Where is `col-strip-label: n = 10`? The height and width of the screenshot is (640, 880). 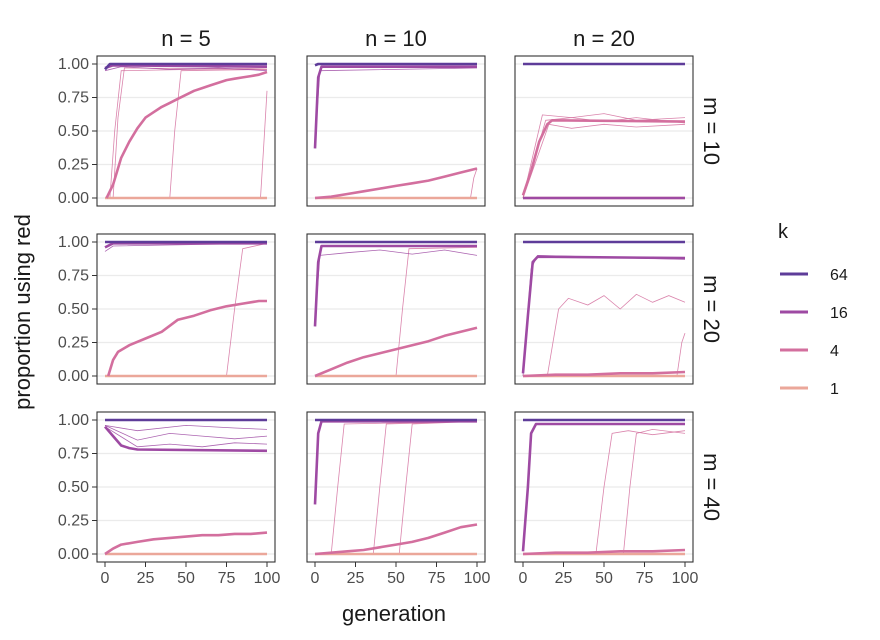 col-strip-label: n = 10 is located at coordinates (396, 38).